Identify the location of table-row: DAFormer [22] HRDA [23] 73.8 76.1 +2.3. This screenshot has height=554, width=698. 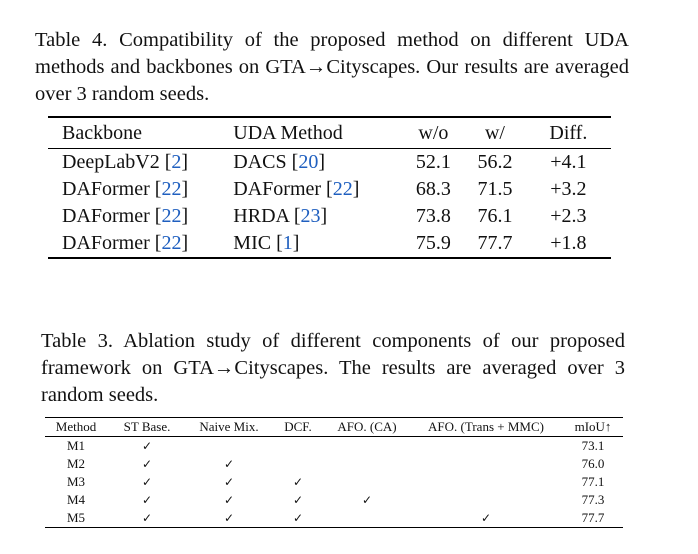
(329, 216).